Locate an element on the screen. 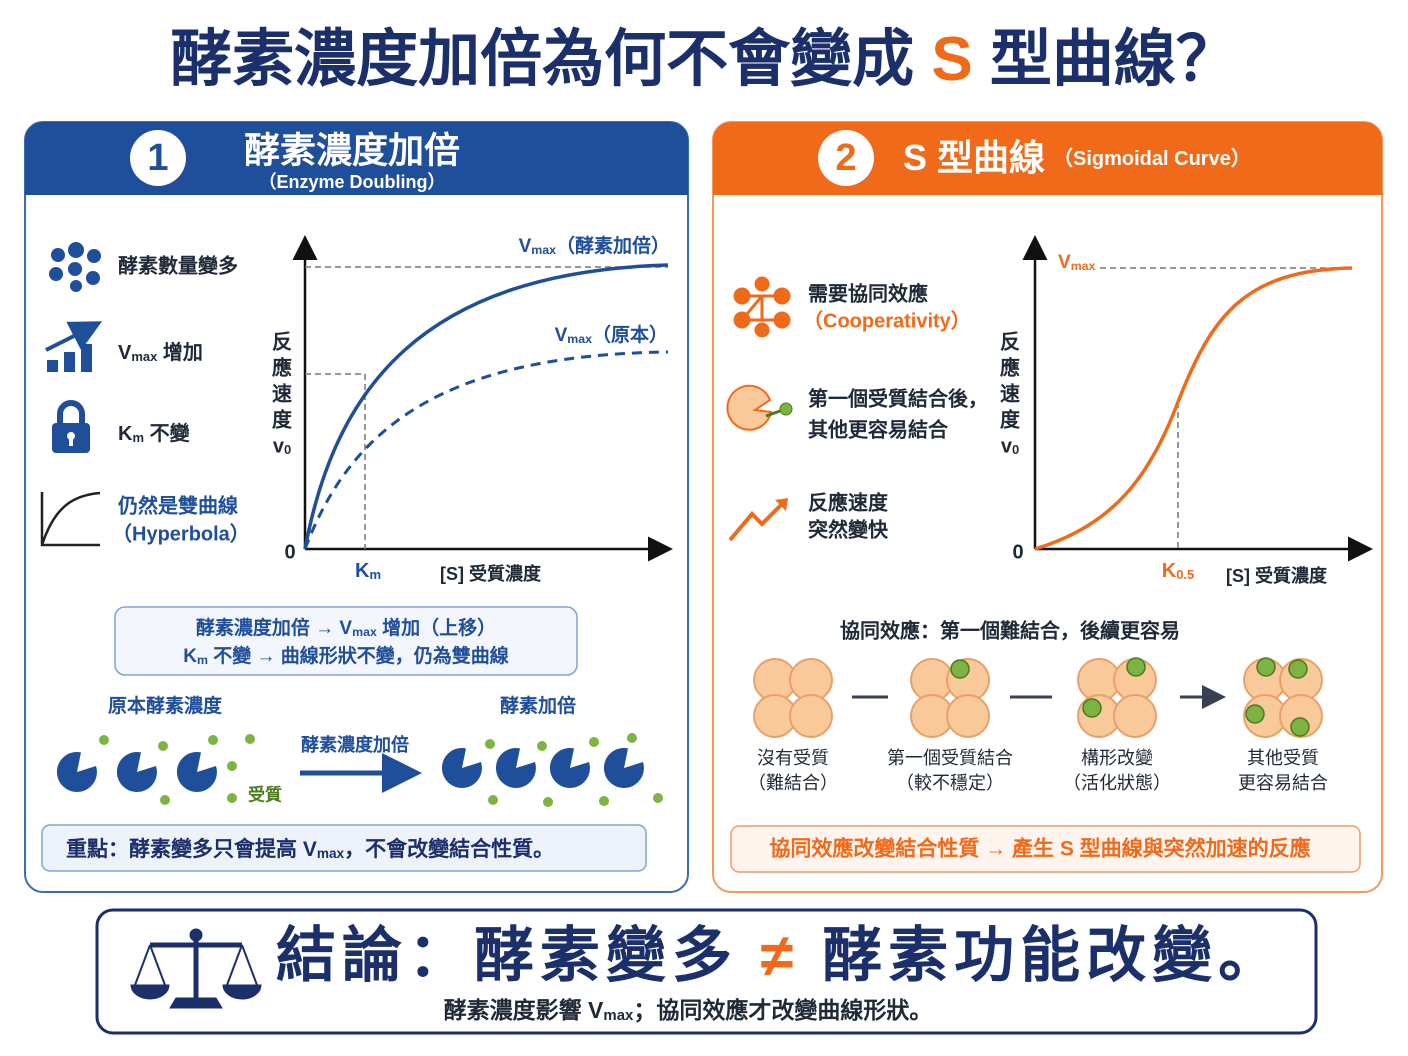 The image size is (1408, 1056). badge: 2 is located at coordinates (845, 158).